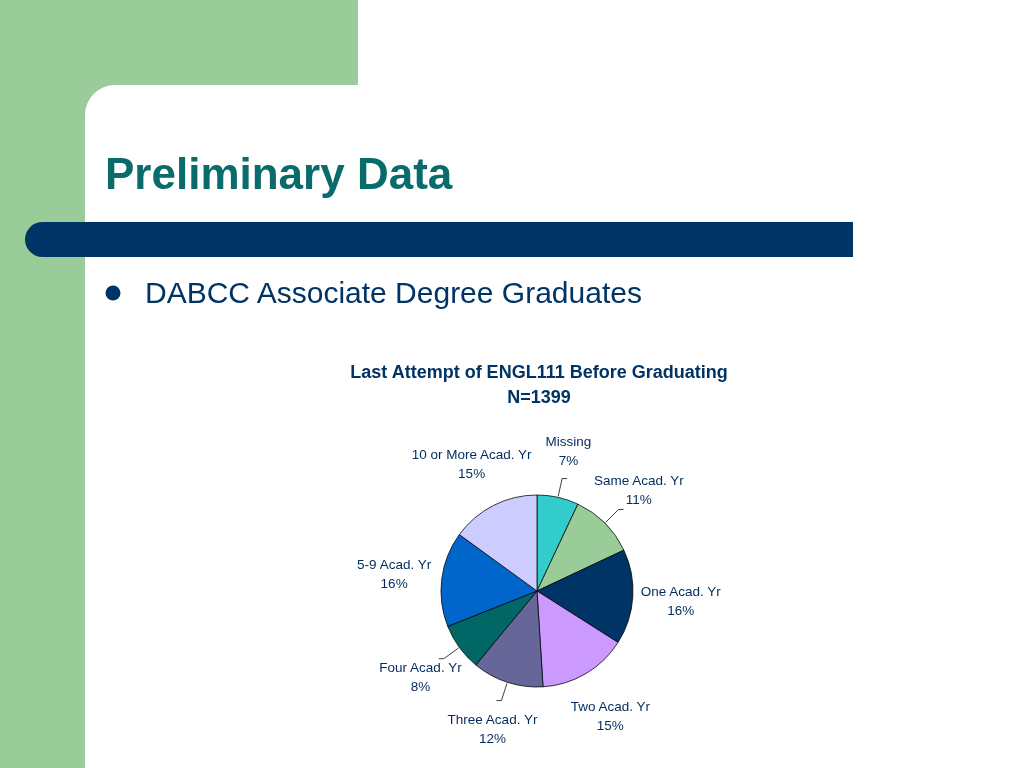 This screenshot has width=1024, height=768. Describe the element at coordinates (420, 686) in the screenshot. I see `data-label: 8%` at that location.